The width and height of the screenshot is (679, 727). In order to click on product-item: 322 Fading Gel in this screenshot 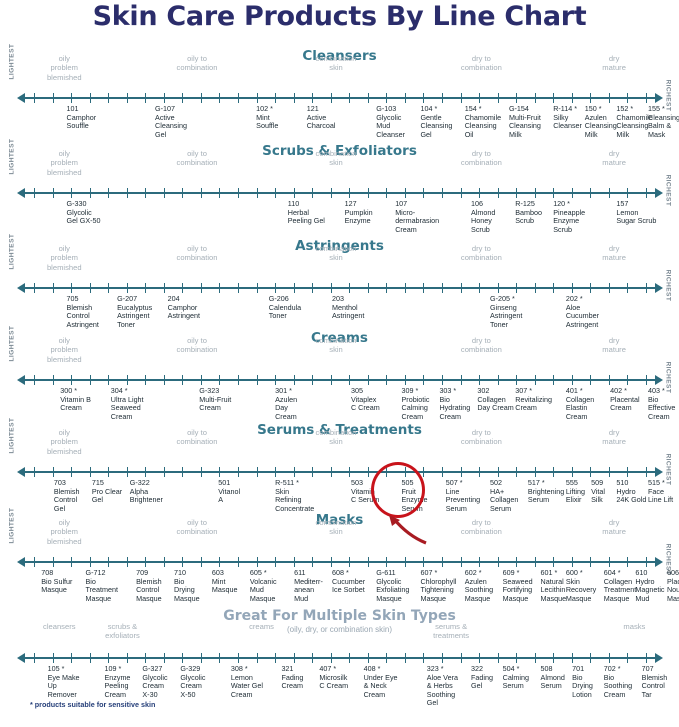, I will do `click(496, 677)`.